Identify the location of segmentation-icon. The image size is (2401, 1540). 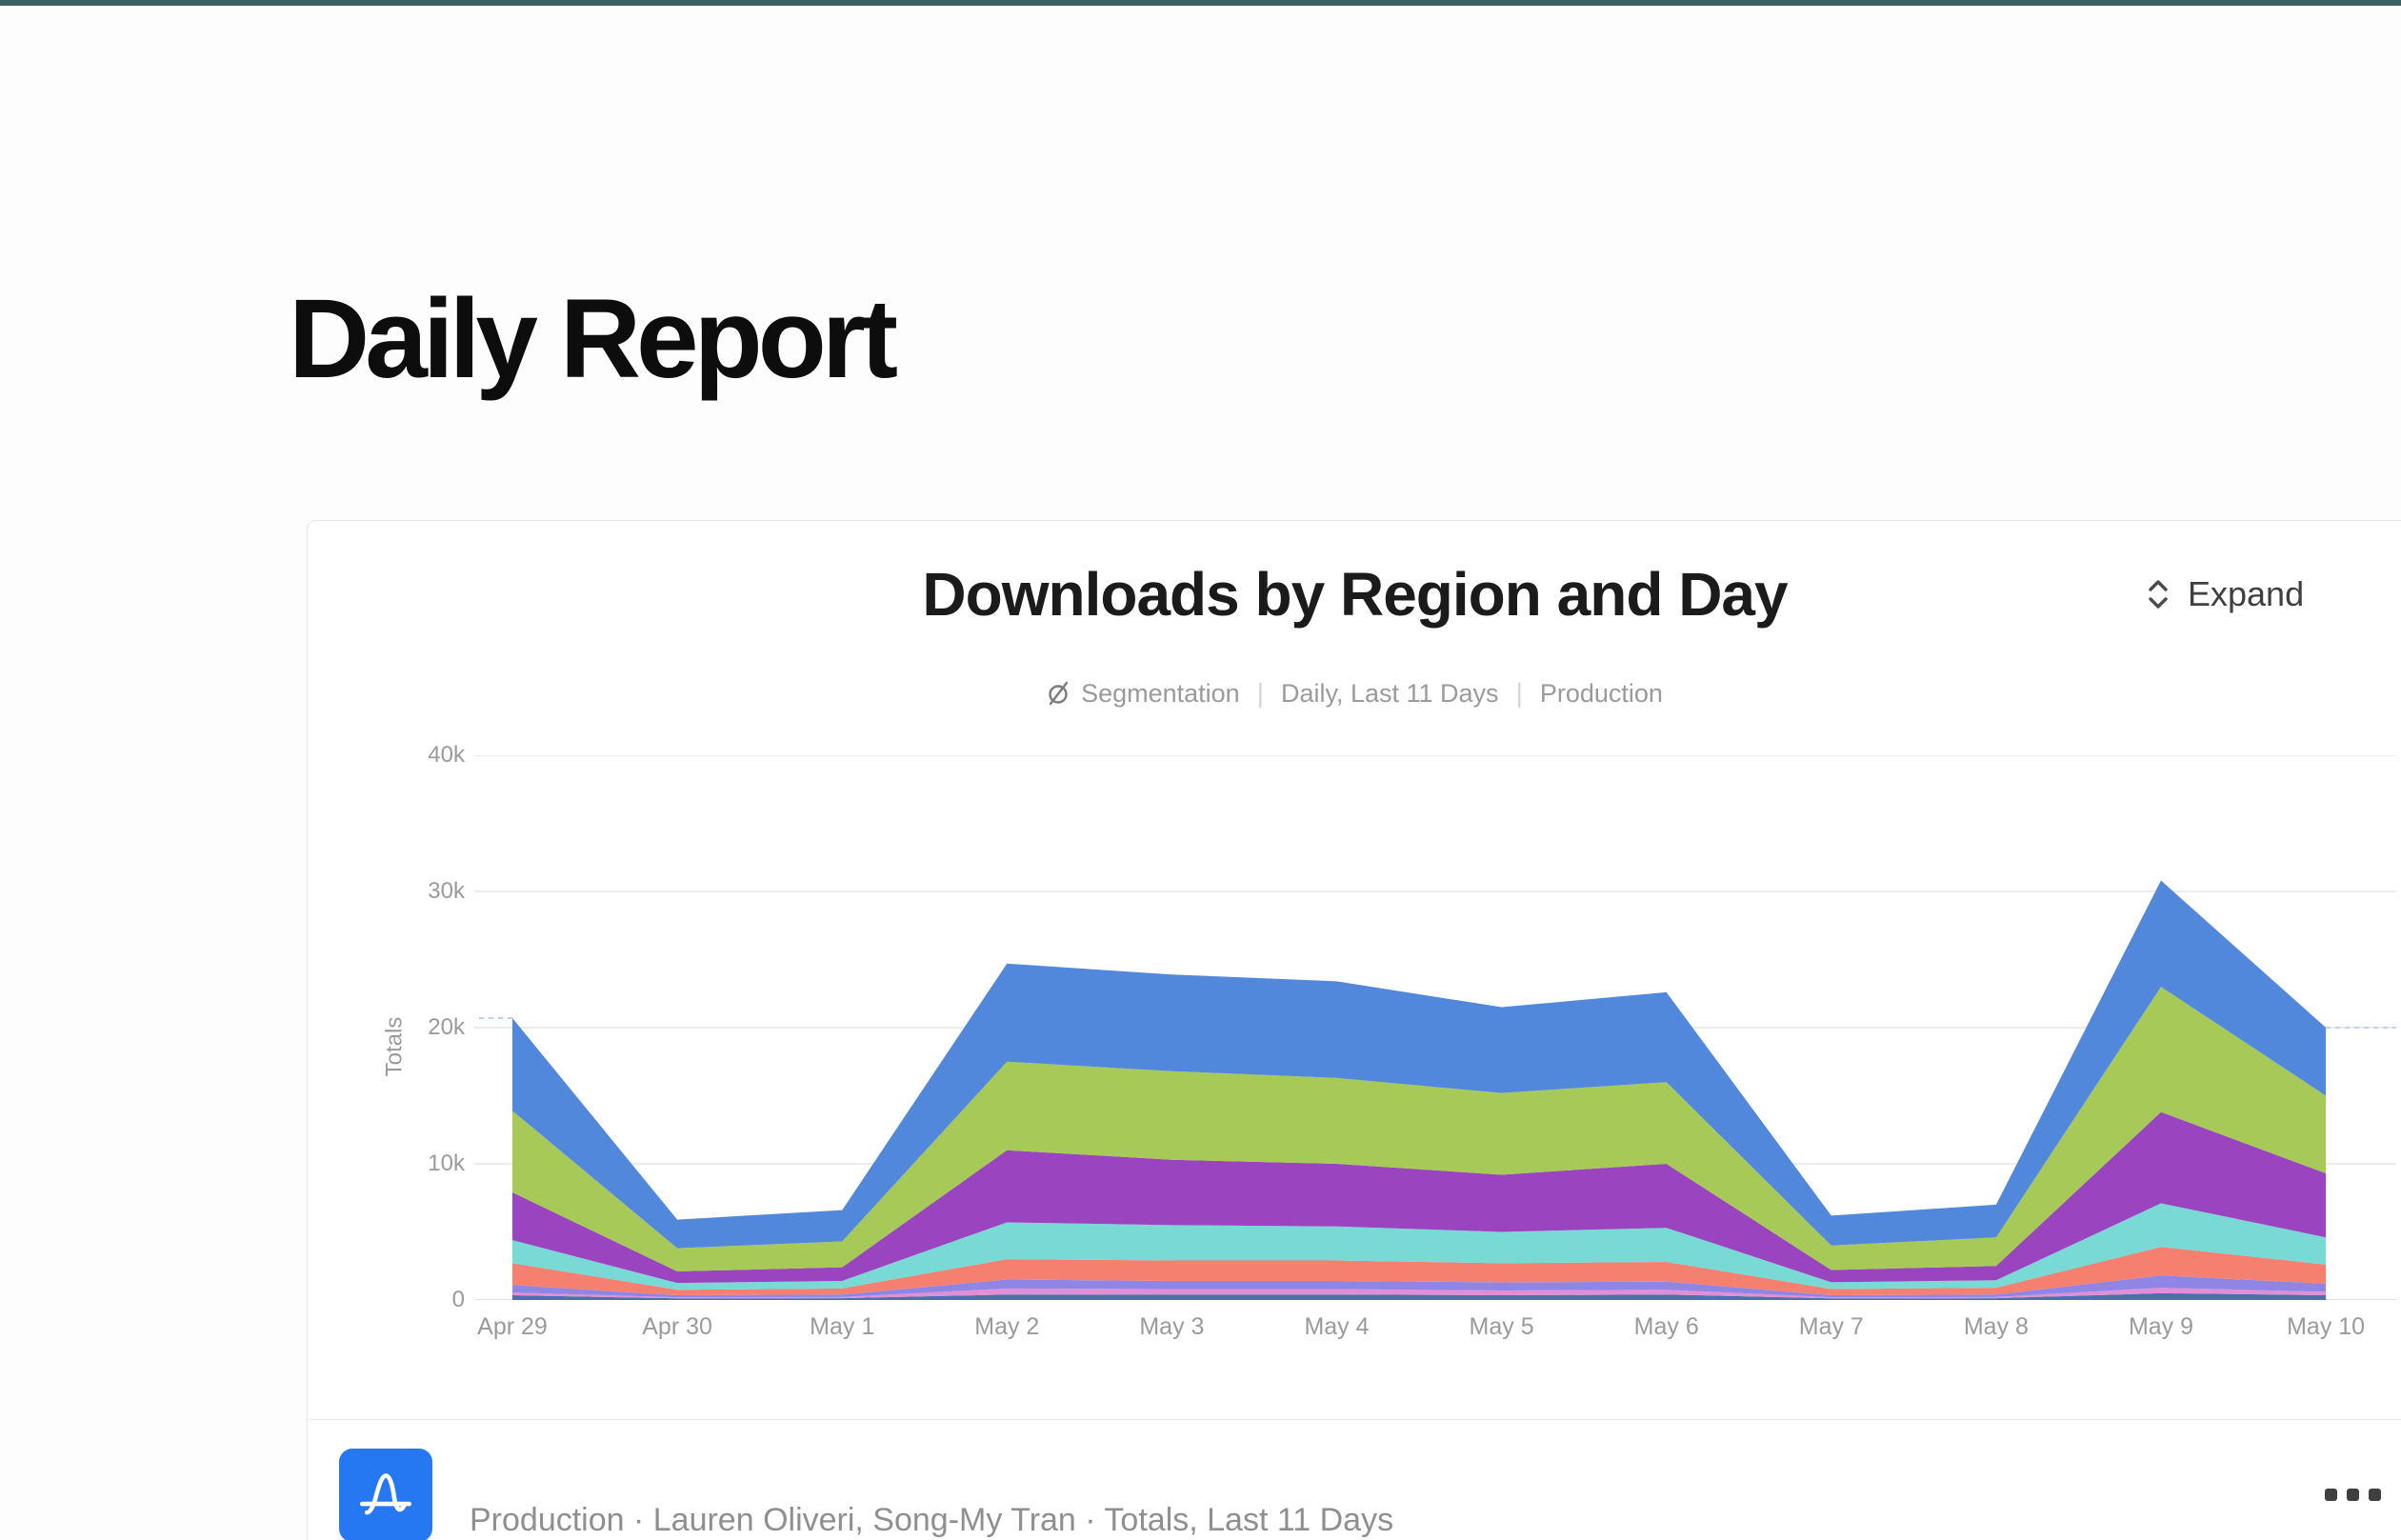
(1059, 693).